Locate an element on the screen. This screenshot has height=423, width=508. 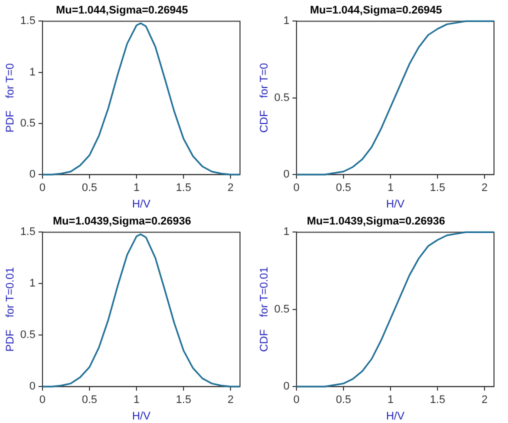
y-axis-title: PDF for T=0.01 is located at coordinates (10, 309).